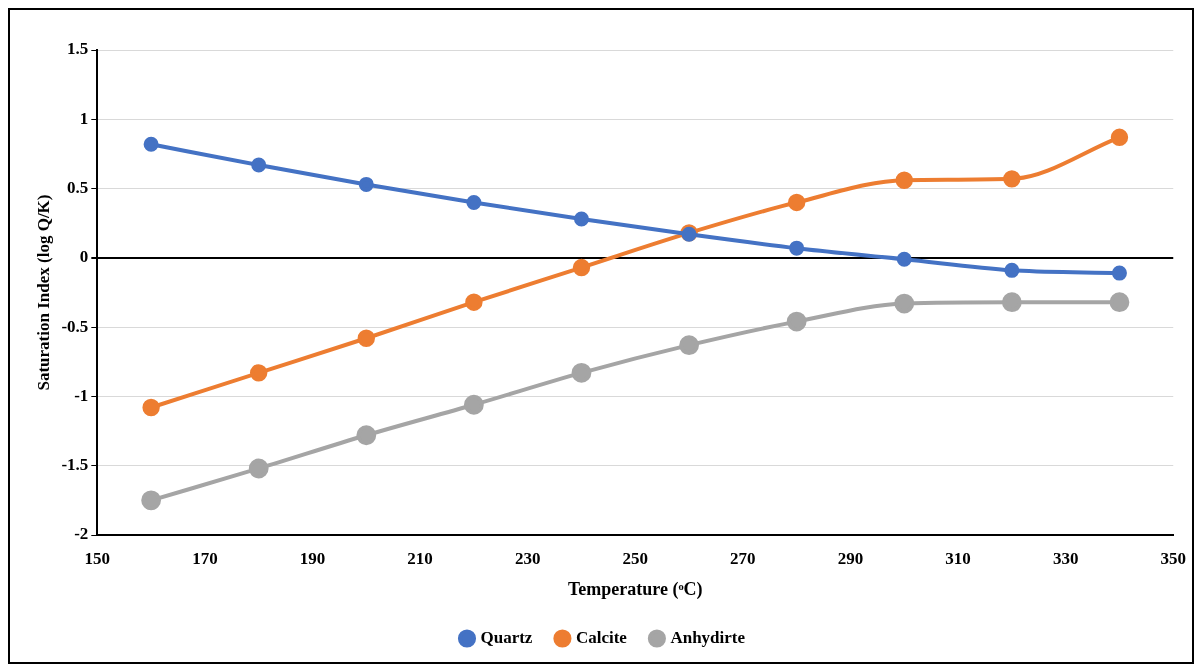  What do you see at coordinates (708, 637) in the screenshot?
I see `legend-label: Anhydirte` at bounding box center [708, 637].